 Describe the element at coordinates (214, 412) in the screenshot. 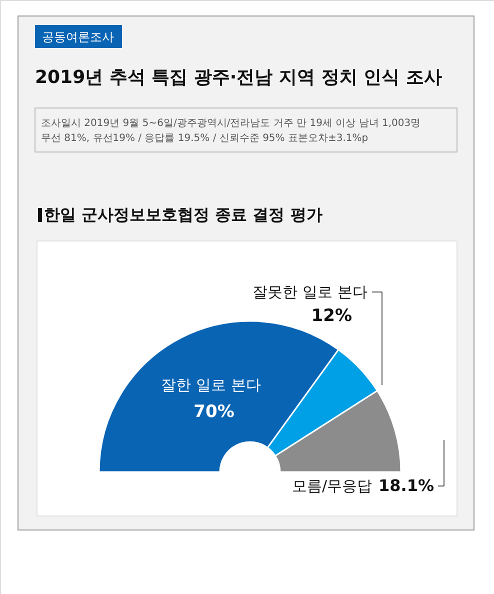

I see `data-label: 70%` at that location.